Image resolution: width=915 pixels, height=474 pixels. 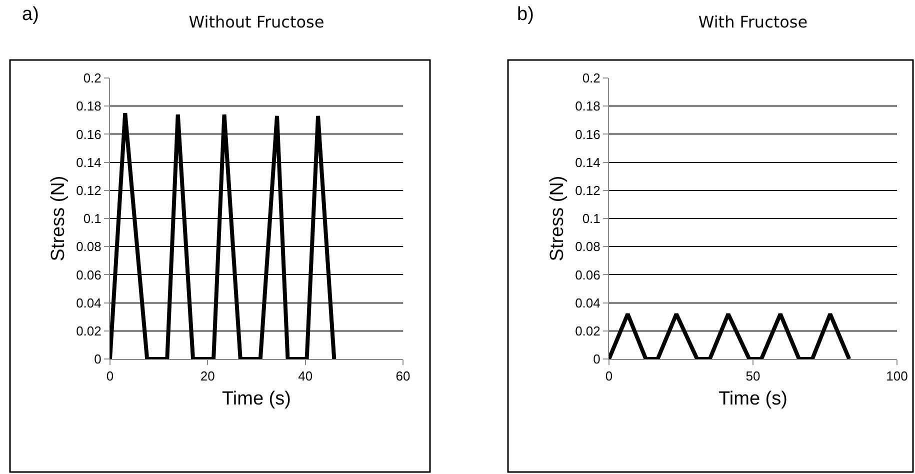 I want to click on chart-title: With Fructose, so click(x=753, y=22).